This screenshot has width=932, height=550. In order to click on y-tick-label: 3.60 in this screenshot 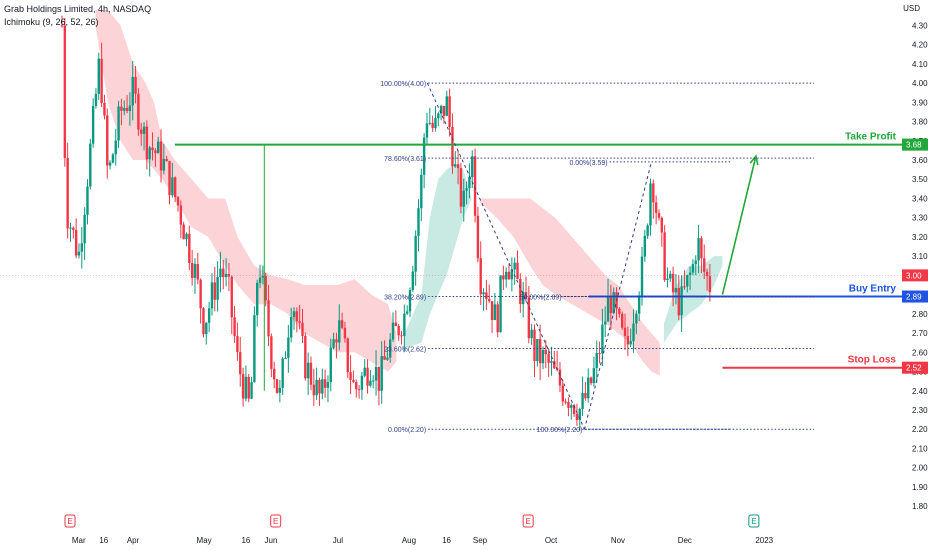, I will do `click(920, 160)`.